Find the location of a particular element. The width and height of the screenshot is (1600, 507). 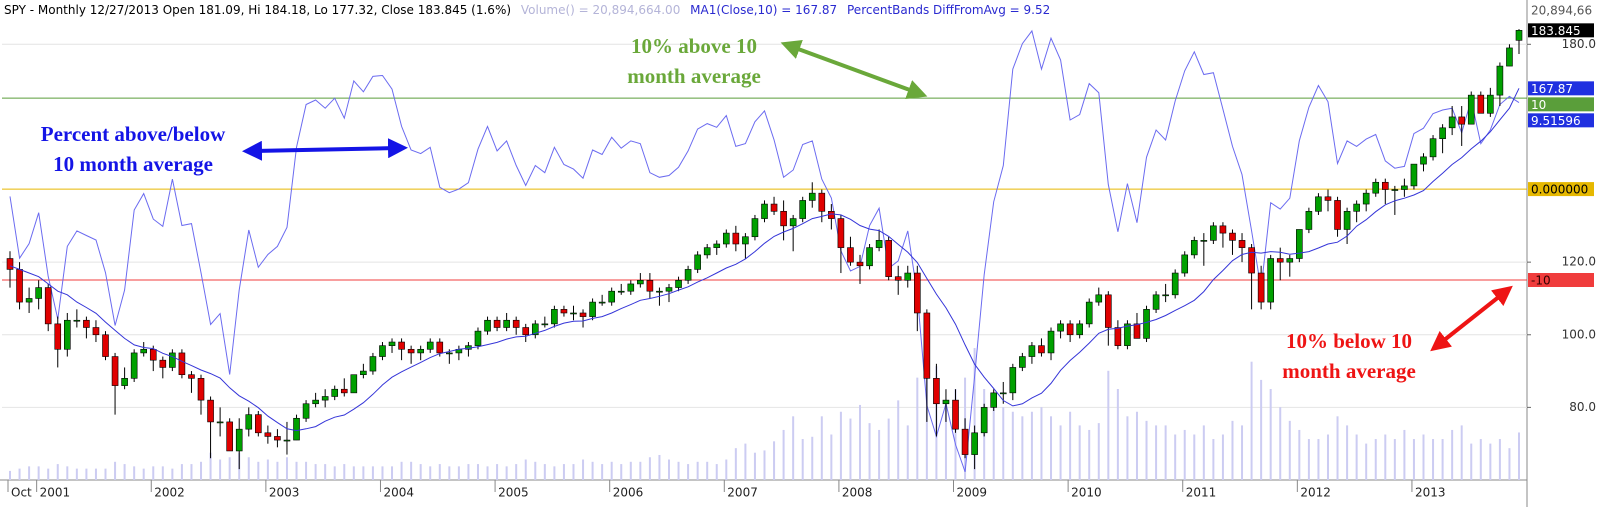

x-tick-label: 2006 is located at coordinates (628, 493).